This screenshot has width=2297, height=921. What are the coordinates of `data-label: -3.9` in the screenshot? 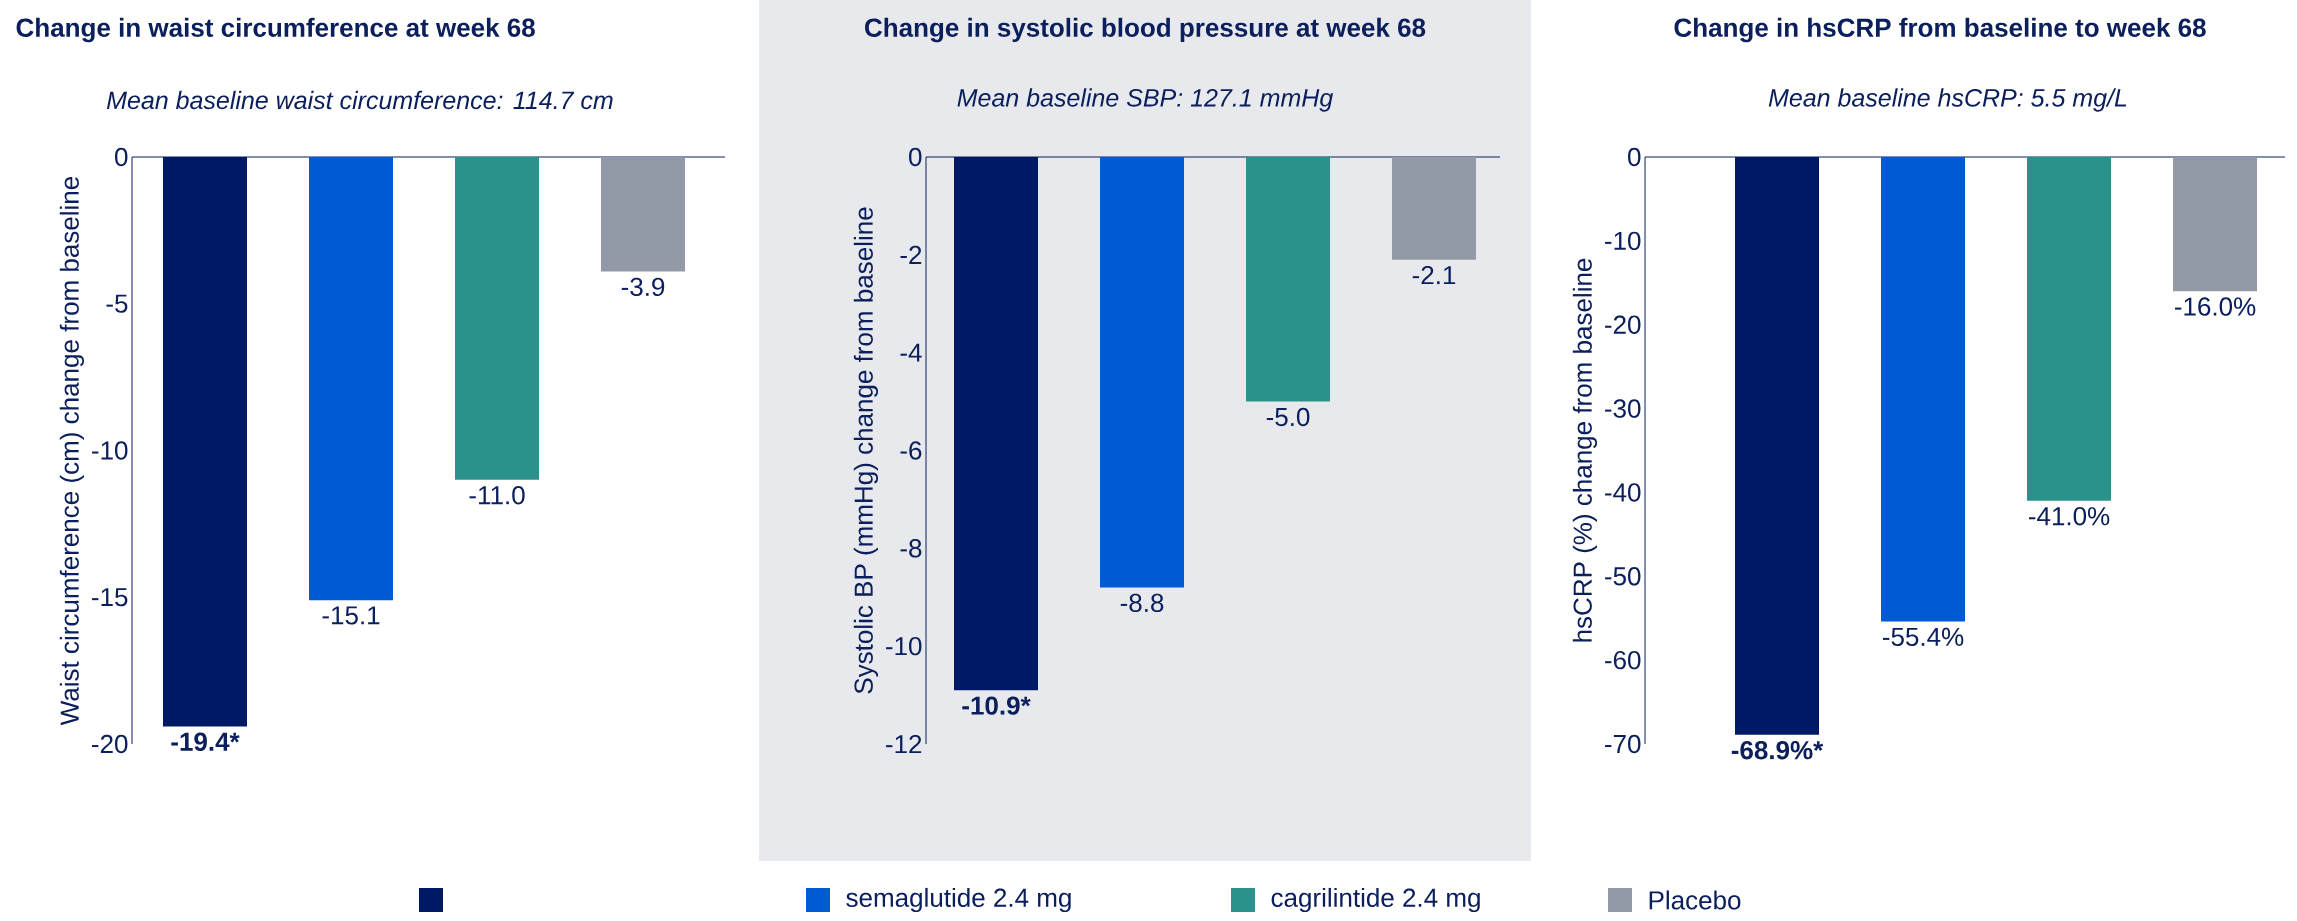 It's located at (643, 287).